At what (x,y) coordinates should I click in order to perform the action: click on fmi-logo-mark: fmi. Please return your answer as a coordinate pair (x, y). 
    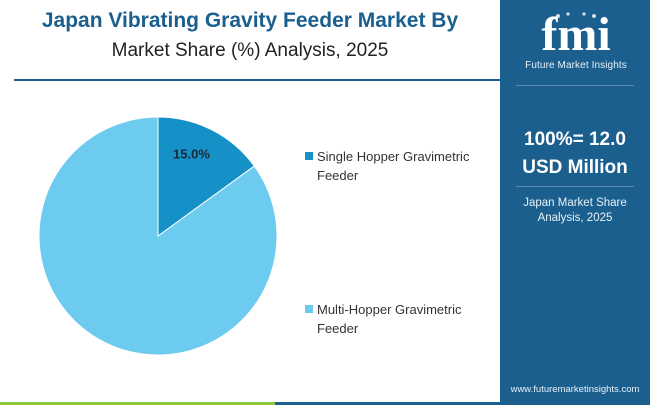
    Looking at the image, I should click on (575, 33).